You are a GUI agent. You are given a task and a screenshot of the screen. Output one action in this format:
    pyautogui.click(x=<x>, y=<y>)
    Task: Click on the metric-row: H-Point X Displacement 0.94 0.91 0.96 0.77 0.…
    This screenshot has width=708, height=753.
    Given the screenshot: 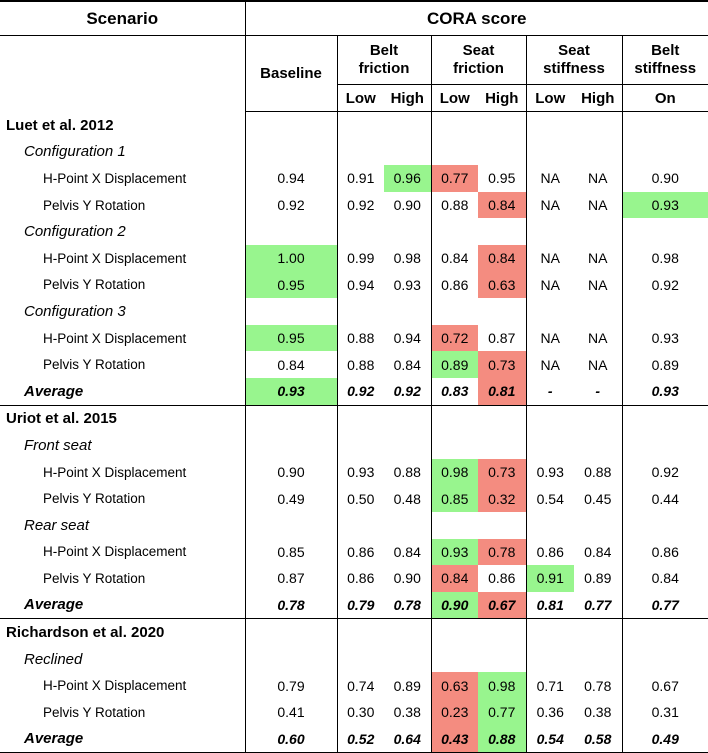 What is the action you would take?
    pyautogui.click(x=354, y=178)
    